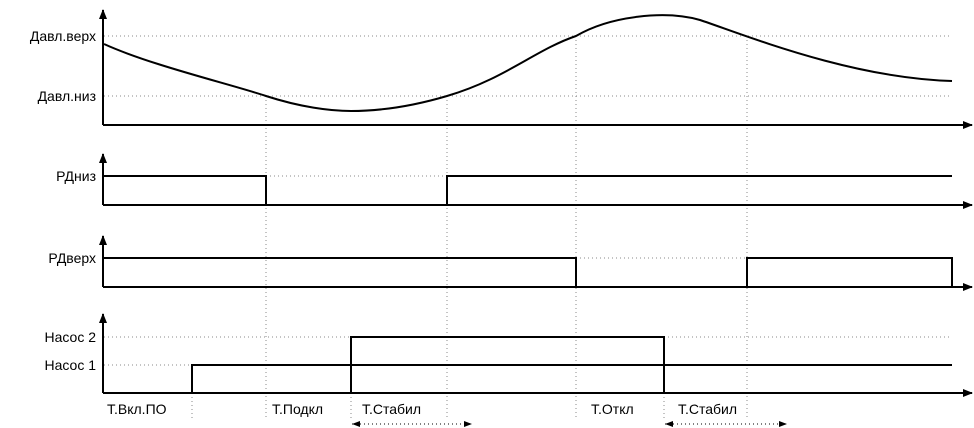 This screenshot has height=428, width=974. Describe the element at coordinates (528, 190) in the screenshot. I see `rd-low-signal` at that location.